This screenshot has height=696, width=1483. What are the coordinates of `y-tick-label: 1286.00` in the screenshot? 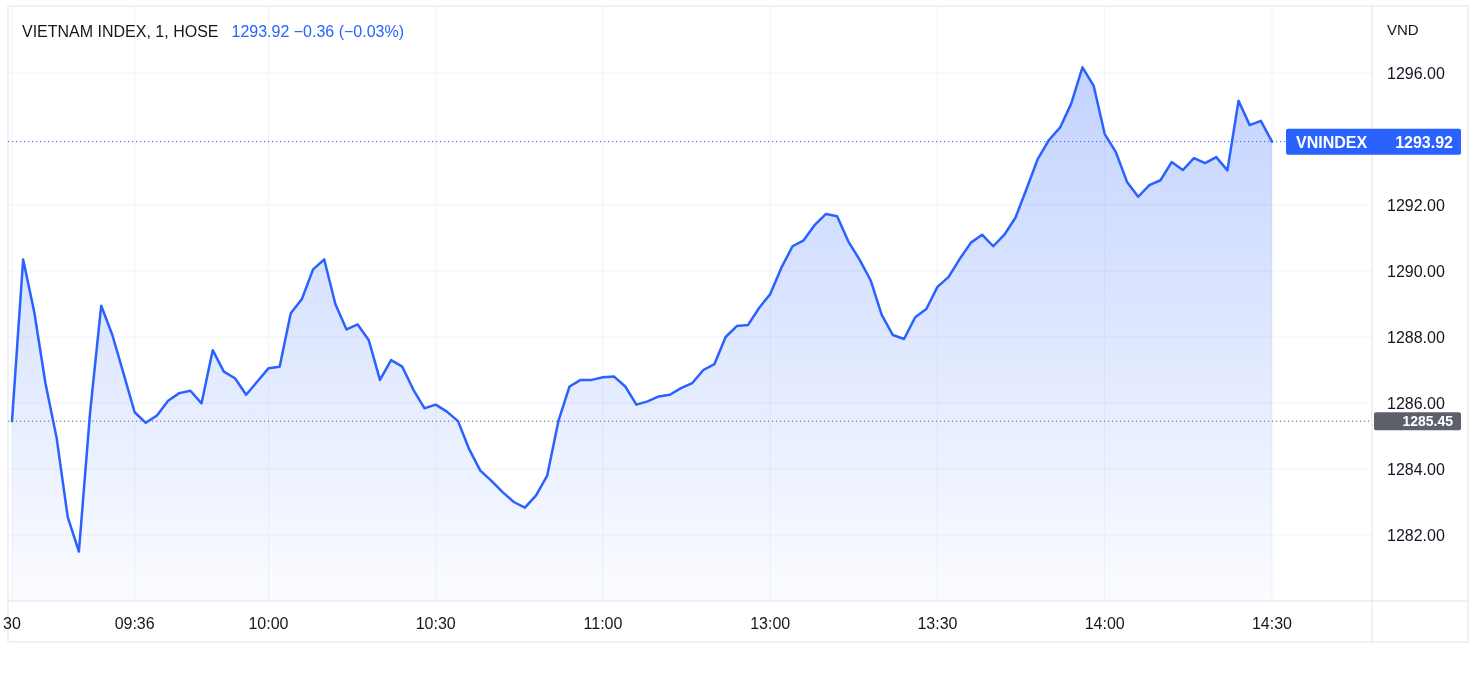 It's located at (1416, 403).